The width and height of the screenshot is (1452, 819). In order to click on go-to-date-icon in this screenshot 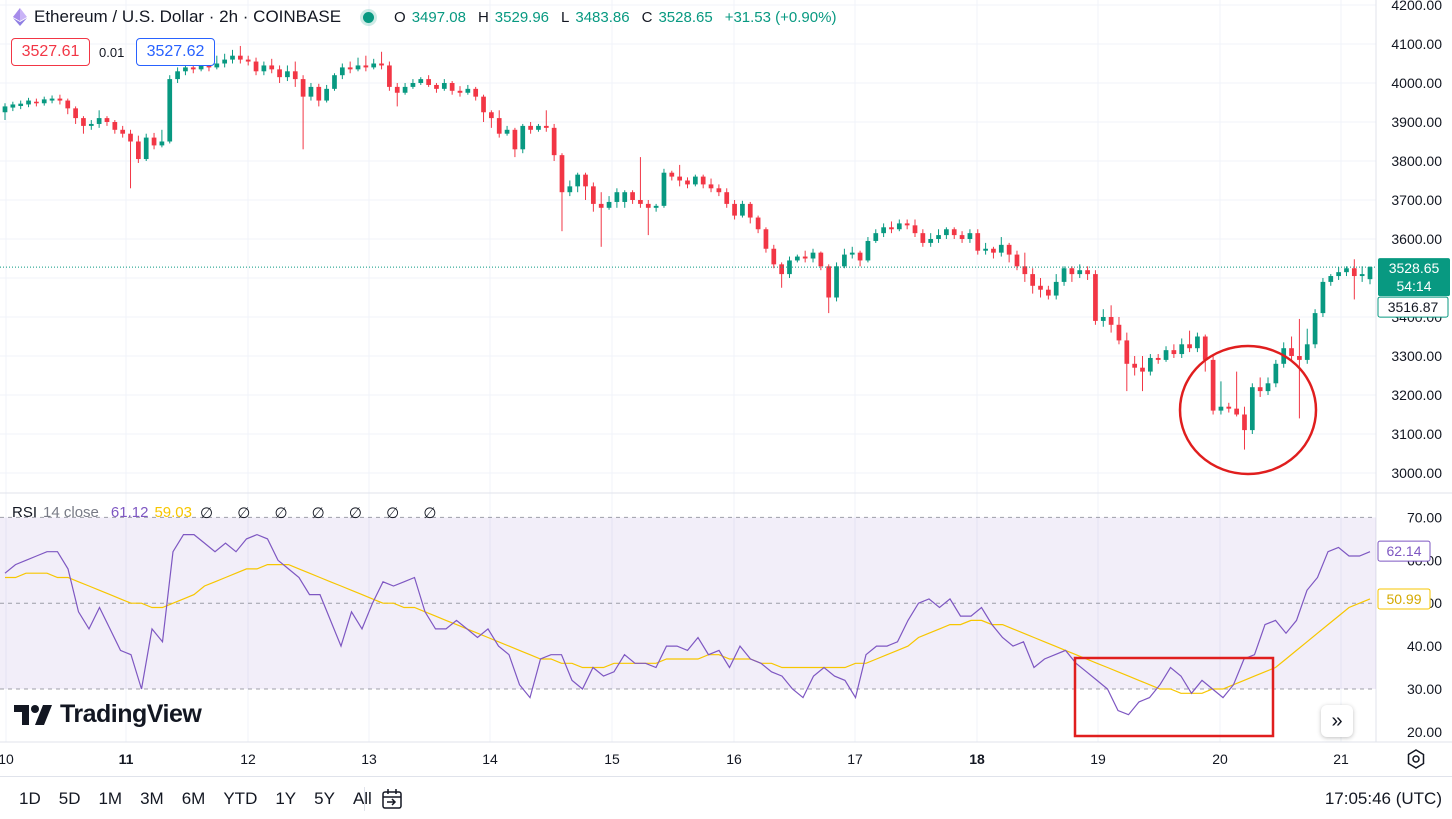, I will do `click(392, 799)`.